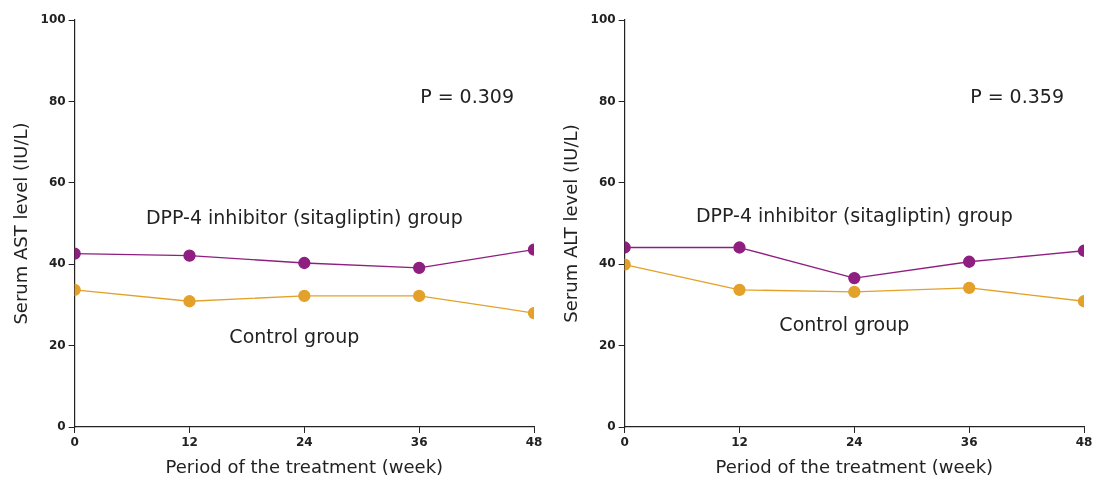 The height and width of the screenshot is (485, 1107). I want to click on annotation: P = 0.359, so click(1017, 95).